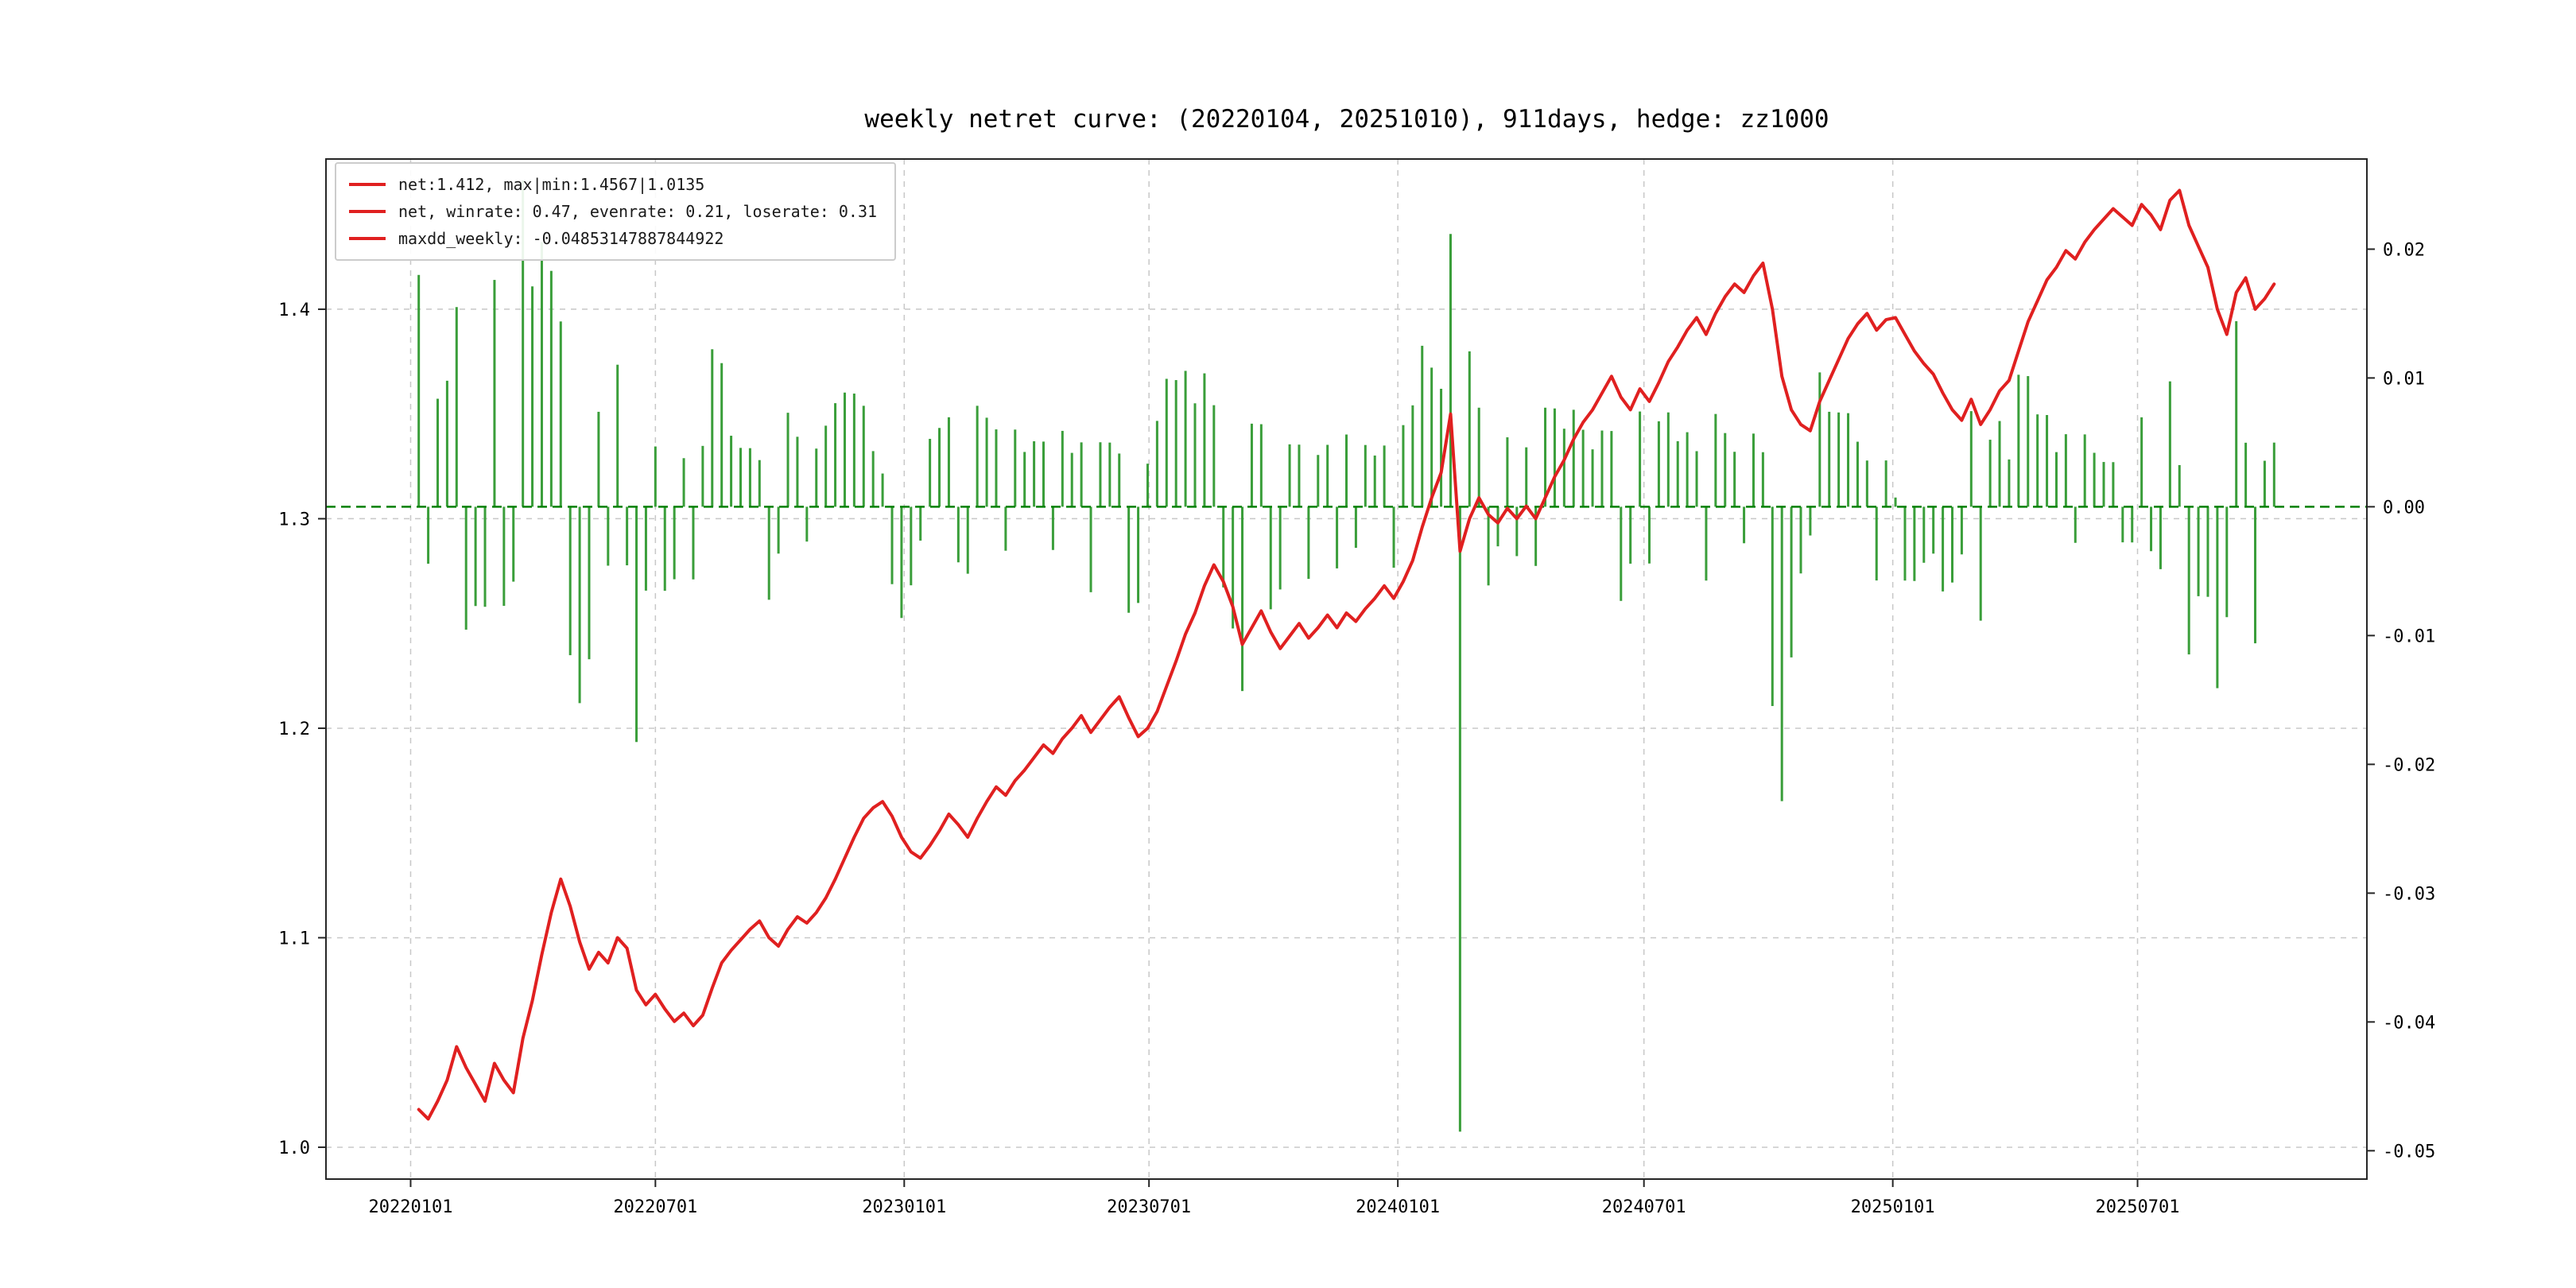 Image resolution: width=2576 pixels, height=1288 pixels. Describe the element at coordinates (2409, 894) in the screenshot. I see `y-right-tick-label: -0.03` at that location.